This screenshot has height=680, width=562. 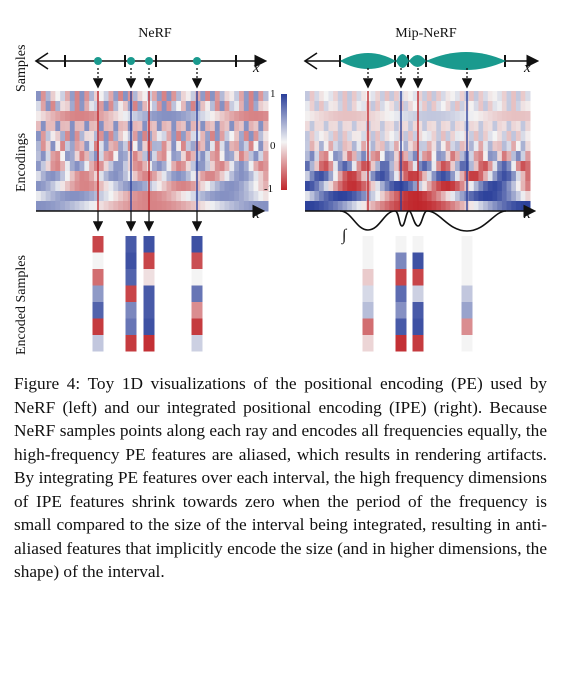 What do you see at coordinates (418, 151) in the screenshot?
I see `encoding-heatmap-right` at bounding box center [418, 151].